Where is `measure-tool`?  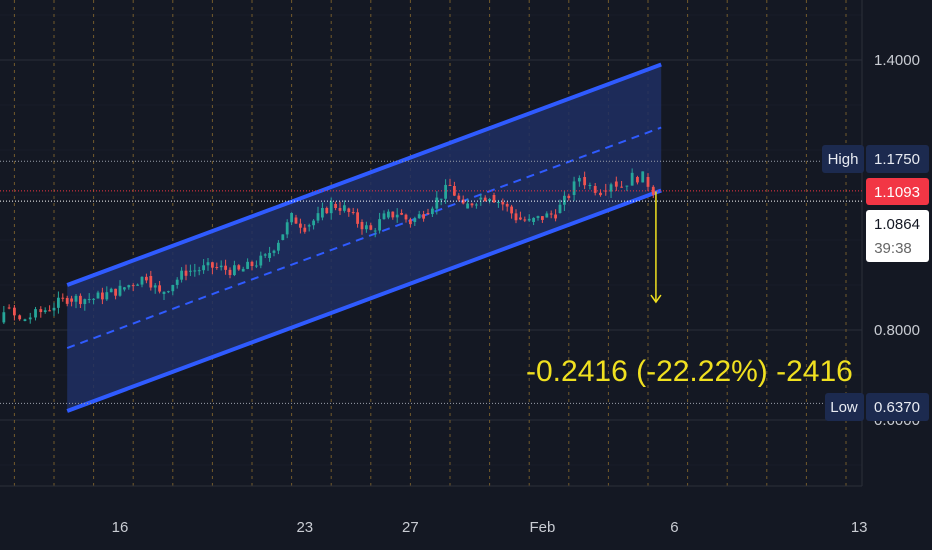
measure-tool is located at coordinates (656, 247).